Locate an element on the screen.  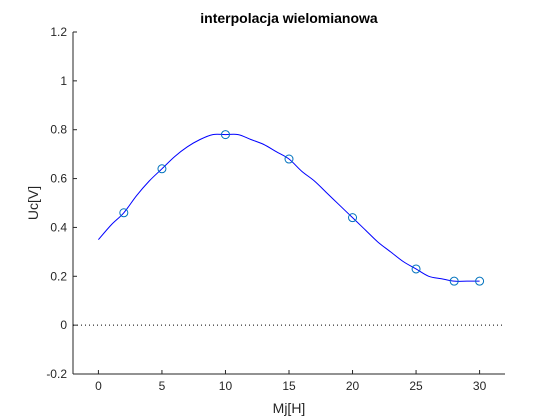
x-tick-label: 30 is located at coordinates (480, 386).